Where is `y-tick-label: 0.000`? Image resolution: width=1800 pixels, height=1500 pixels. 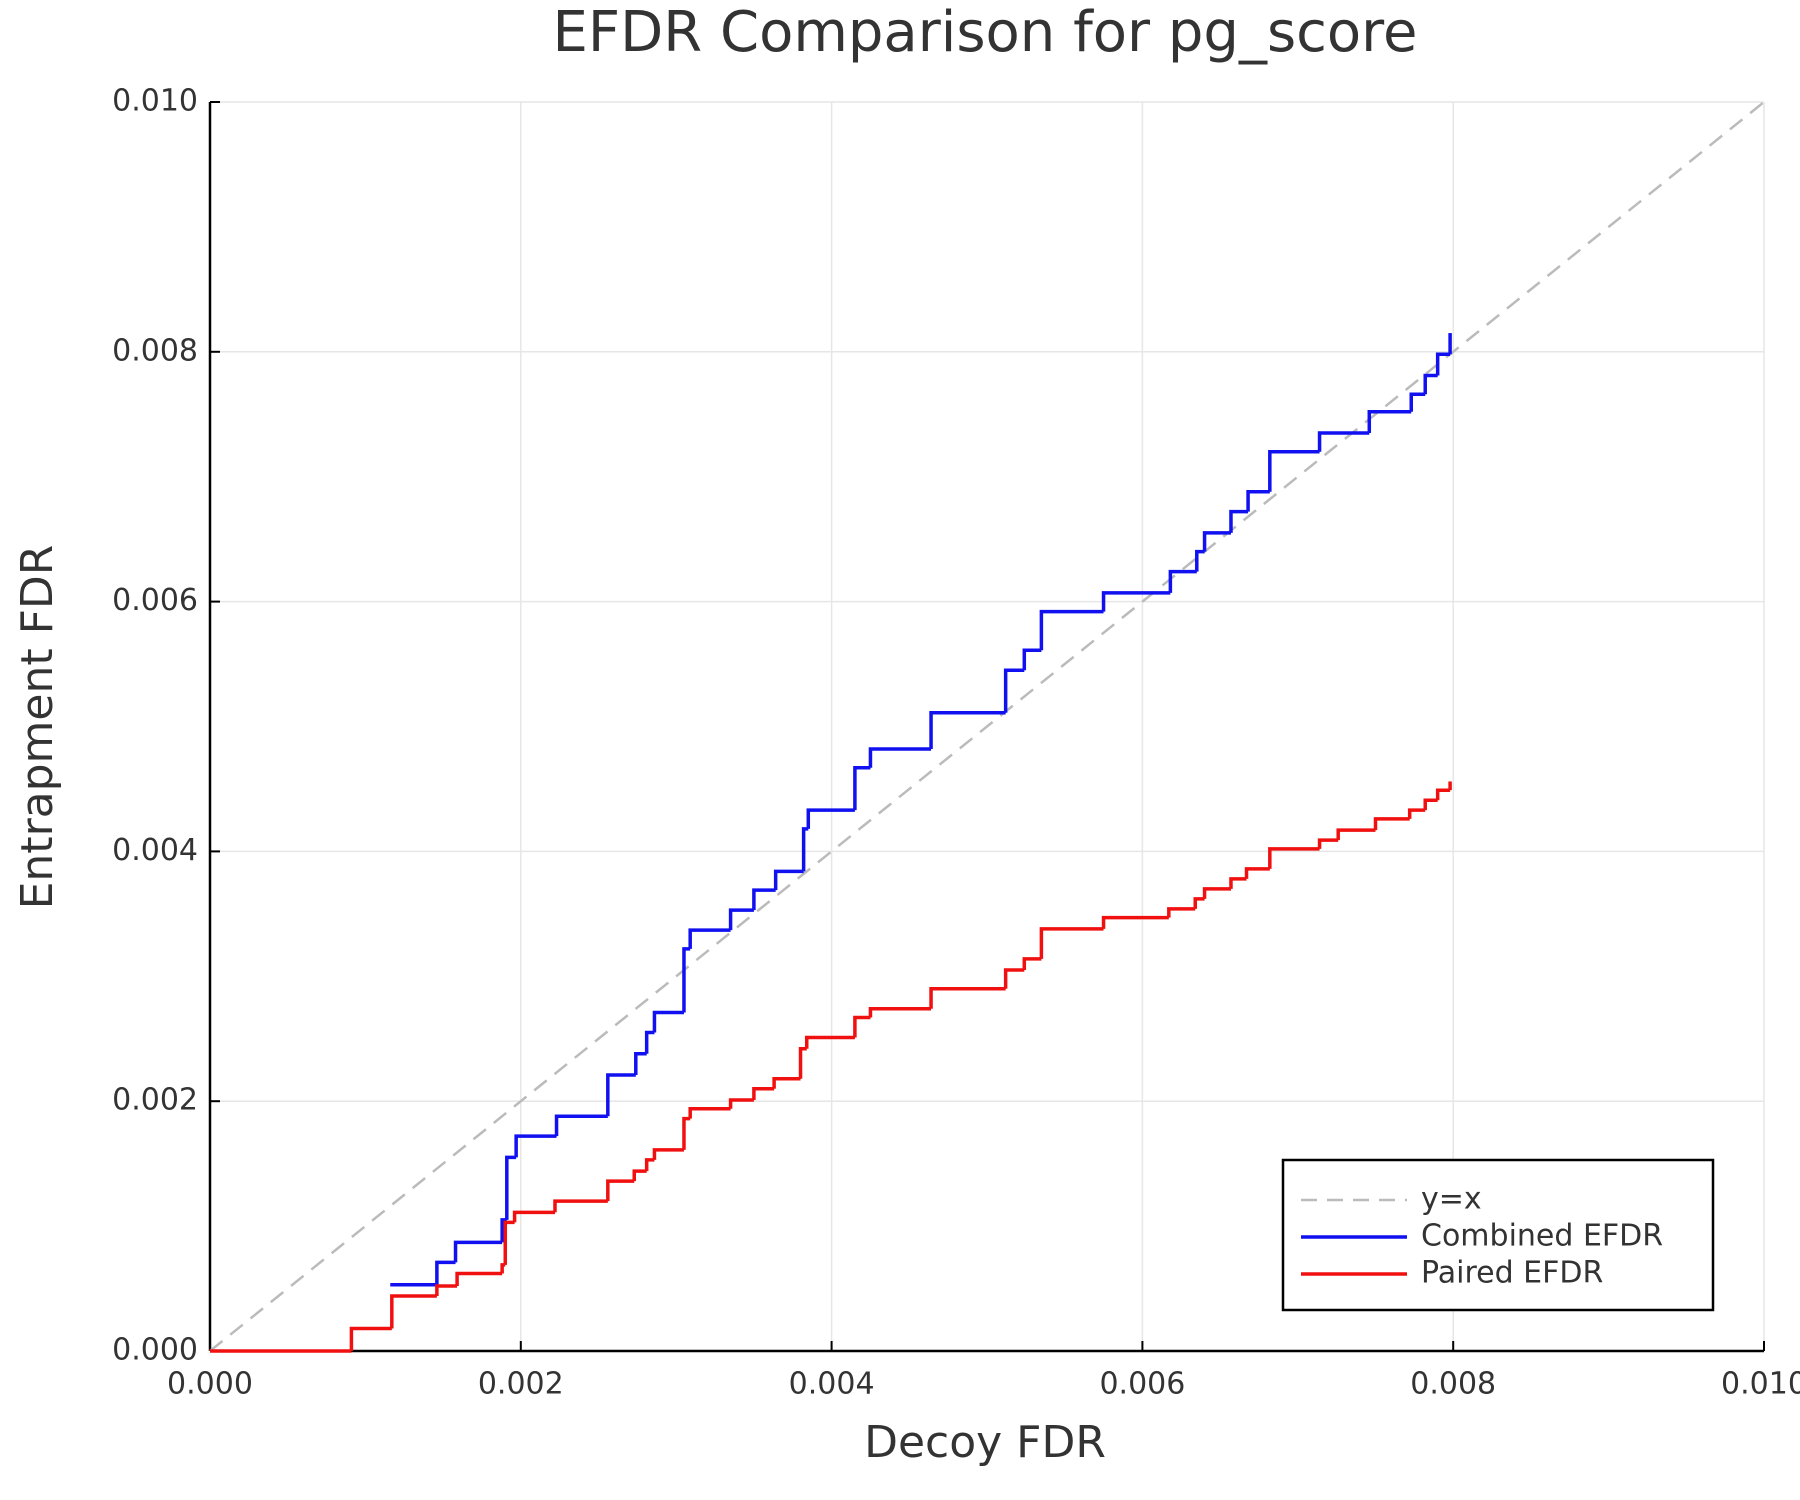
y-tick-label: 0.000 is located at coordinates (155, 1350).